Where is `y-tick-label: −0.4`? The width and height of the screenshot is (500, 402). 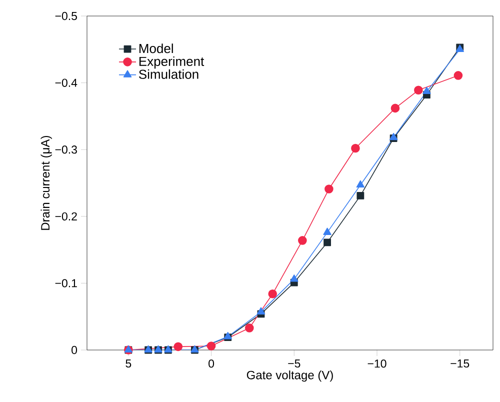 y-tick-label: −0.4 is located at coordinates (66, 82).